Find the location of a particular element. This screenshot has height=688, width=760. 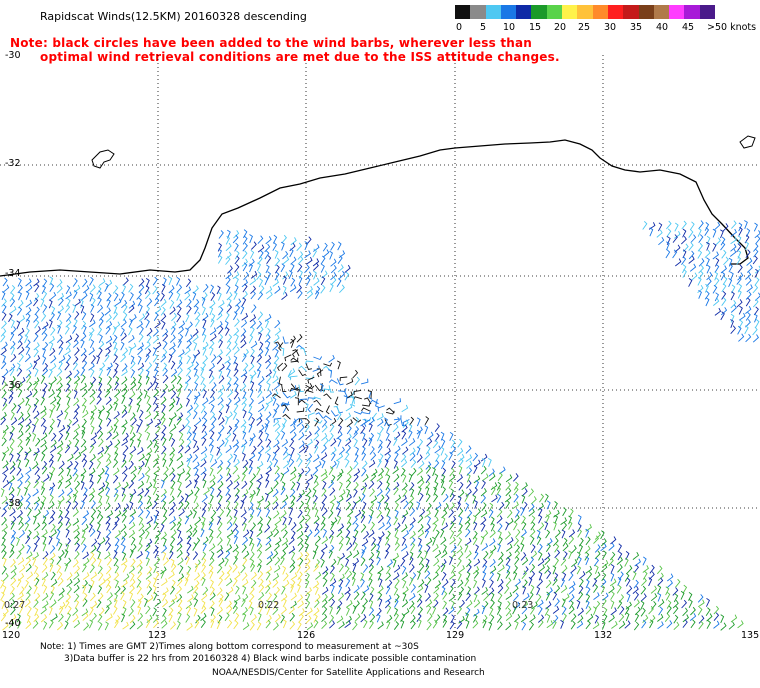

time-label: 0:22 is located at coordinates (269, 605).